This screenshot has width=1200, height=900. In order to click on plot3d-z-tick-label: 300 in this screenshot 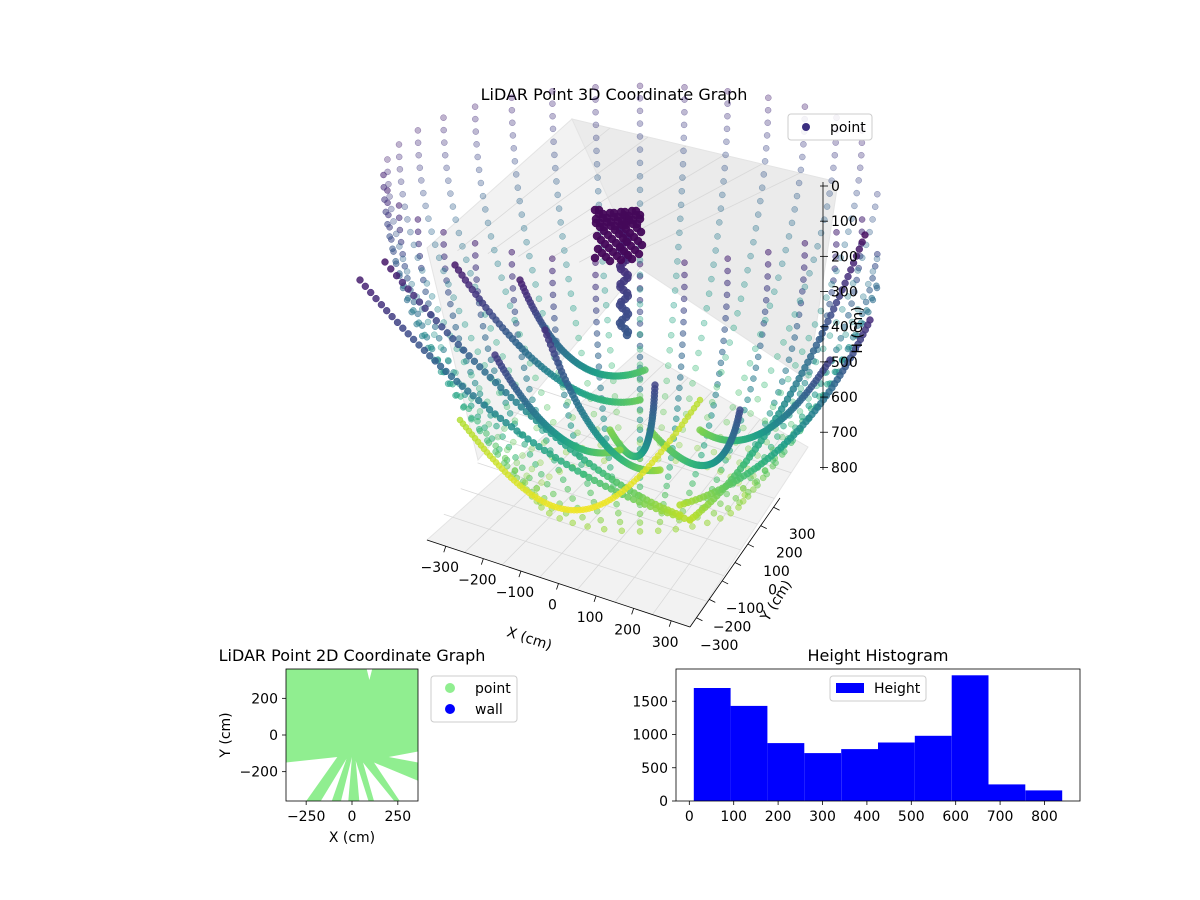, I will do `click(844, 293)`.